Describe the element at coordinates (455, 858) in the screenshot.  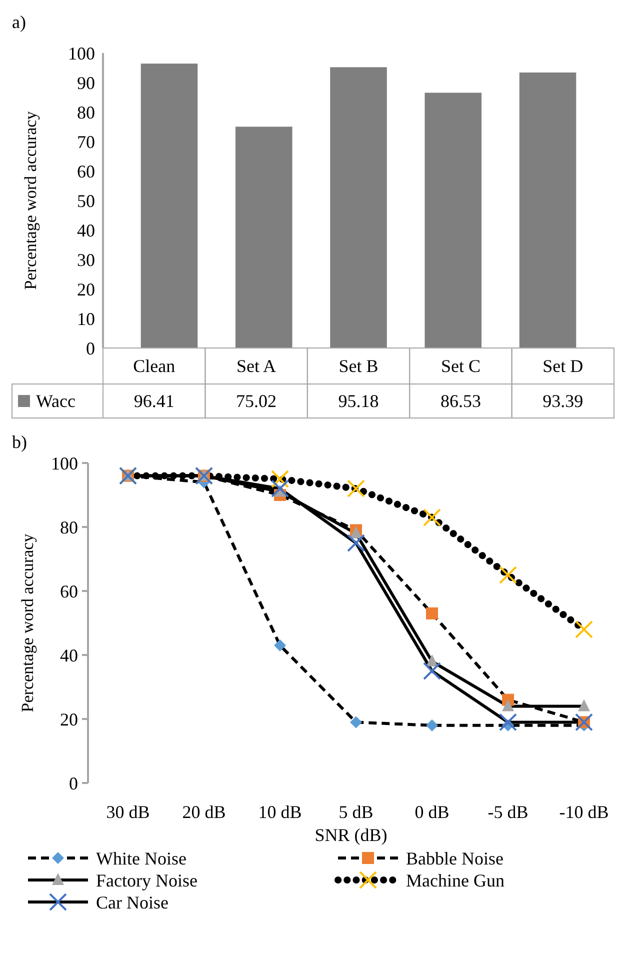
I see `legend-label: Babble Noise` at that location.